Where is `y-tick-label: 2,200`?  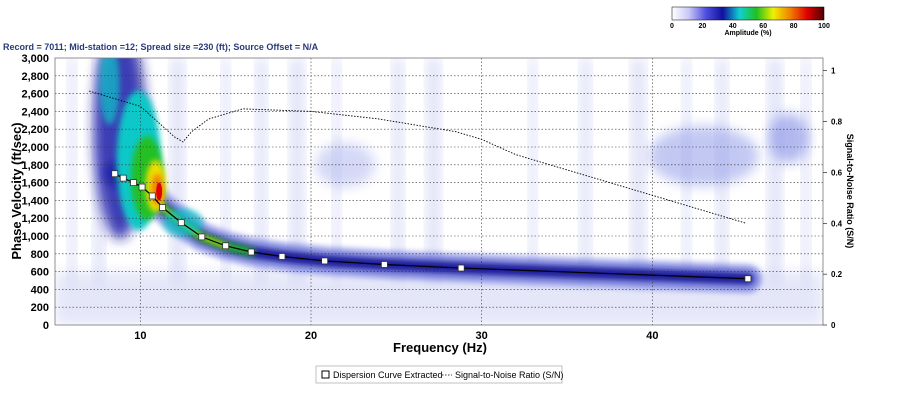
y-tick-label: 2,200 is located at coordinates (35, 130).